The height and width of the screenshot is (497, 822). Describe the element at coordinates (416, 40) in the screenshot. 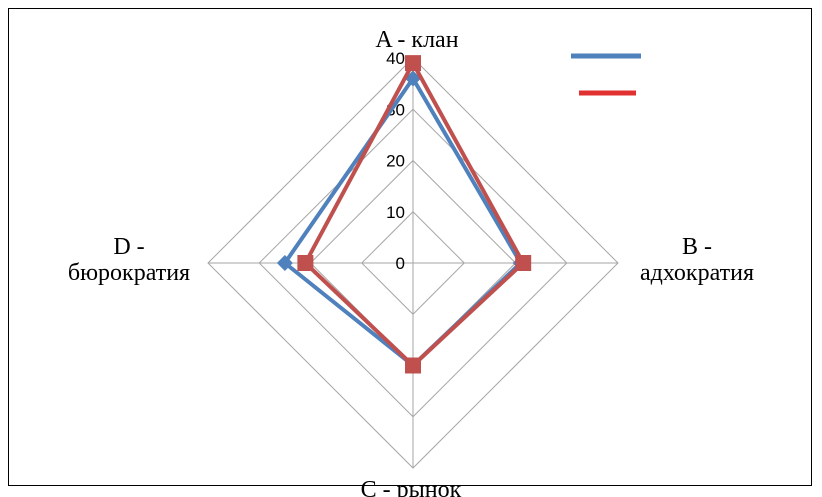

I see `category-label: A - клан` at that location.